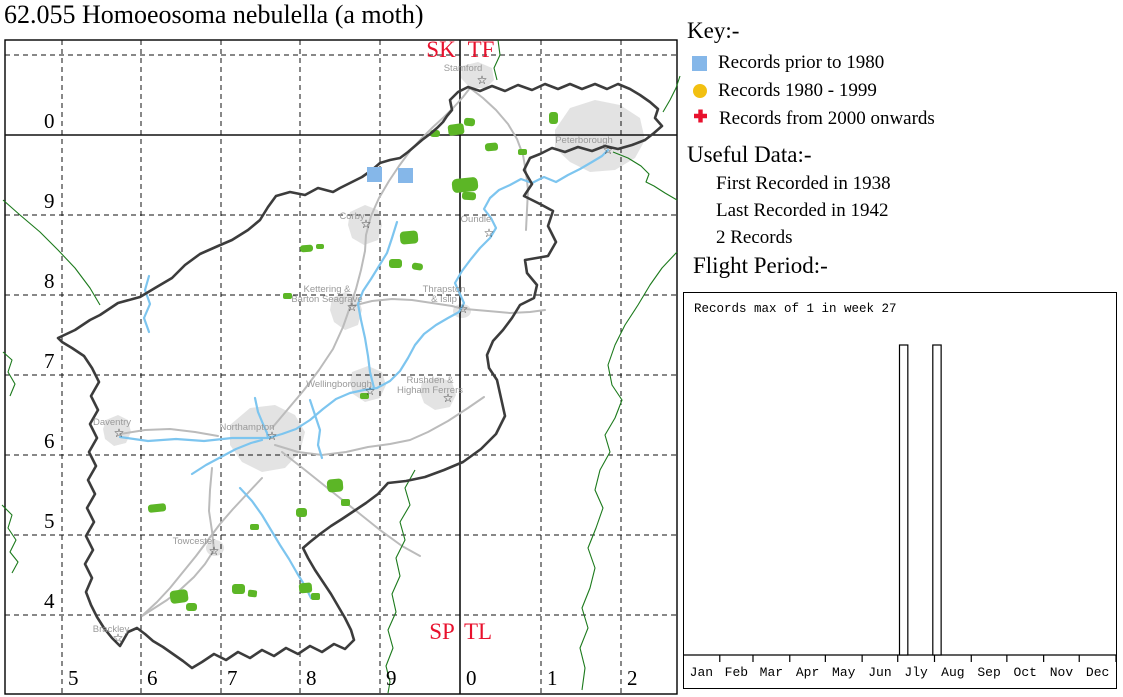  I want to click on blue-square-icon, so click(699, 63).